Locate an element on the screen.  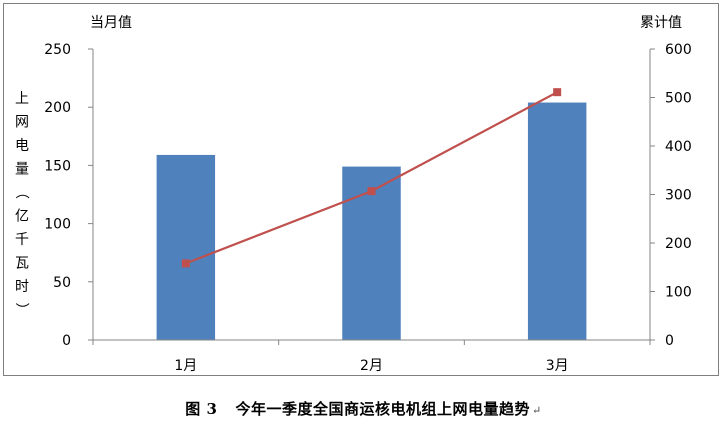
figure-caption: 图 3 今年一季度全国商运核电机组上网电量趋势 ↵ is located at coordinates (363, 408).